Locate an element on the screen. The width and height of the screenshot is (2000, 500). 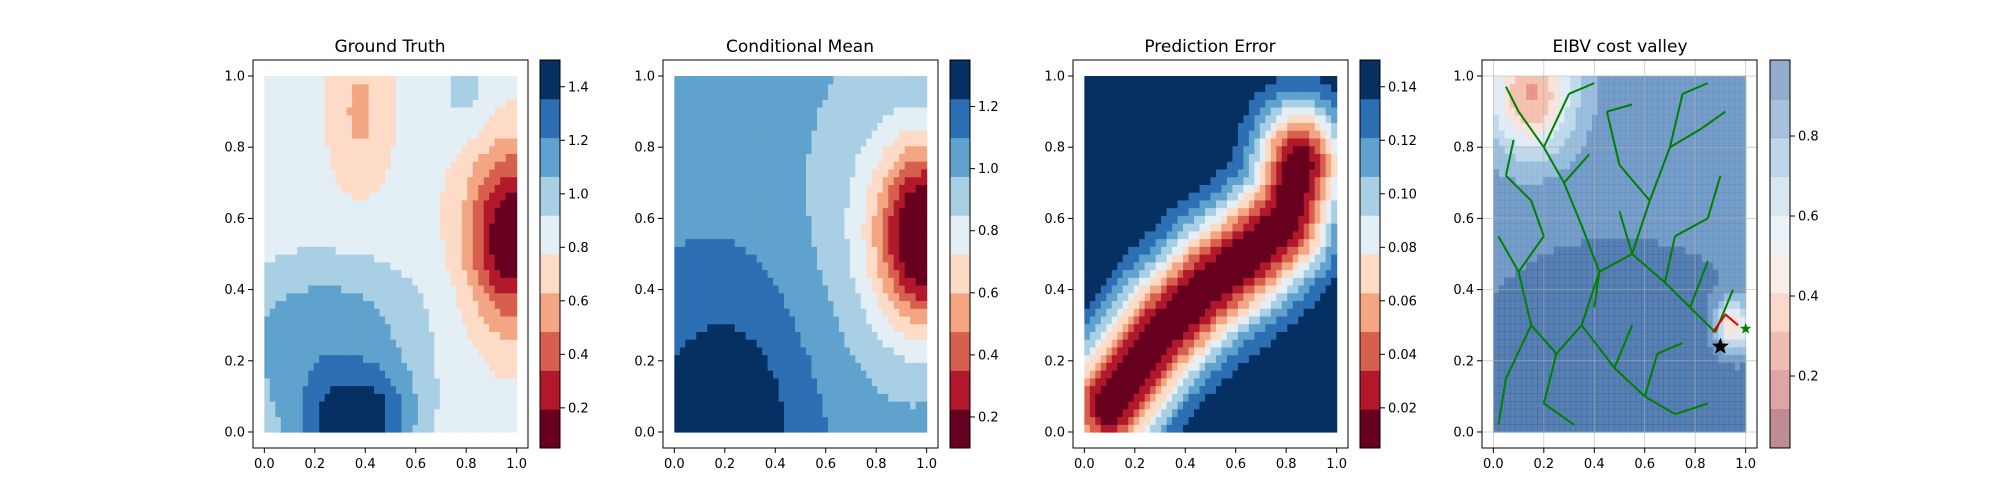
colorbar-tick-label: 0.2 is located at coordinates (578, 408).